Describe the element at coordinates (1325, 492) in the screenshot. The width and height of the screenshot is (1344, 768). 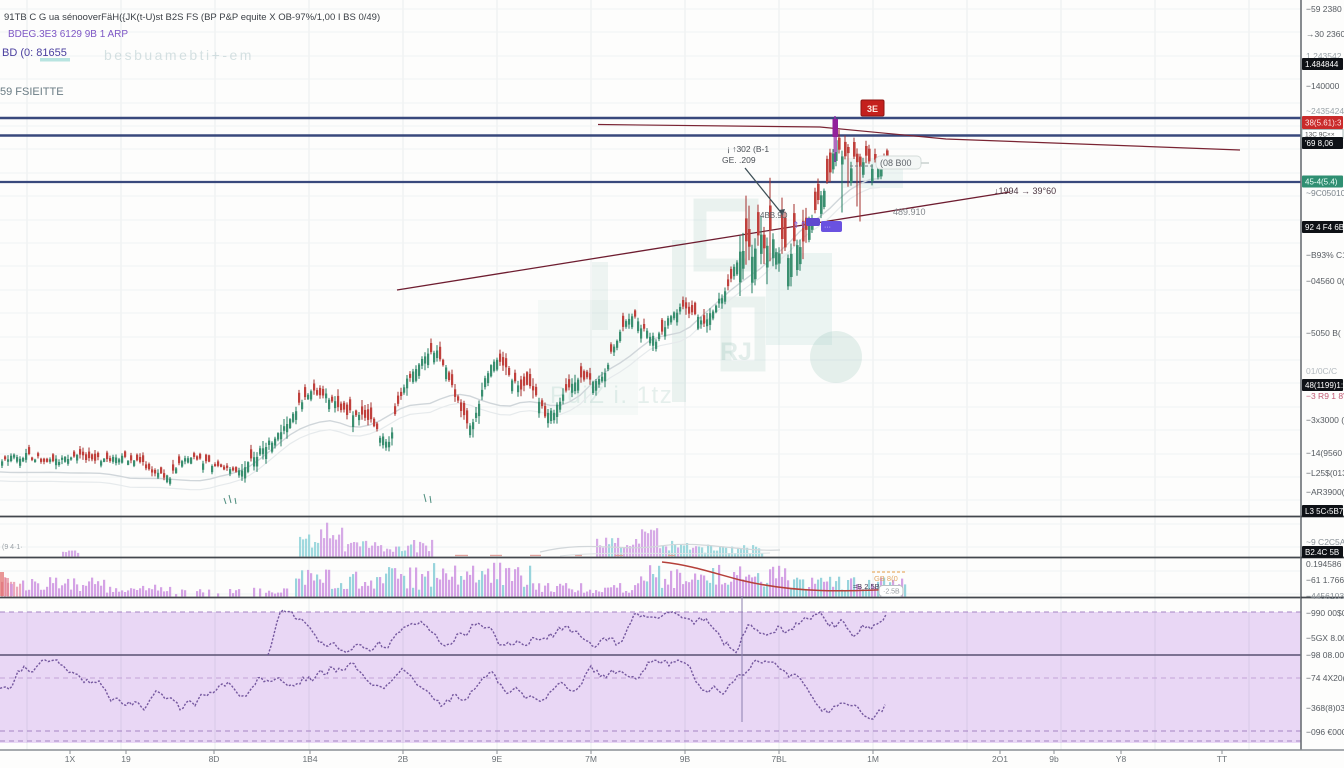
I see `svg-text: −AR3900(` at that location.